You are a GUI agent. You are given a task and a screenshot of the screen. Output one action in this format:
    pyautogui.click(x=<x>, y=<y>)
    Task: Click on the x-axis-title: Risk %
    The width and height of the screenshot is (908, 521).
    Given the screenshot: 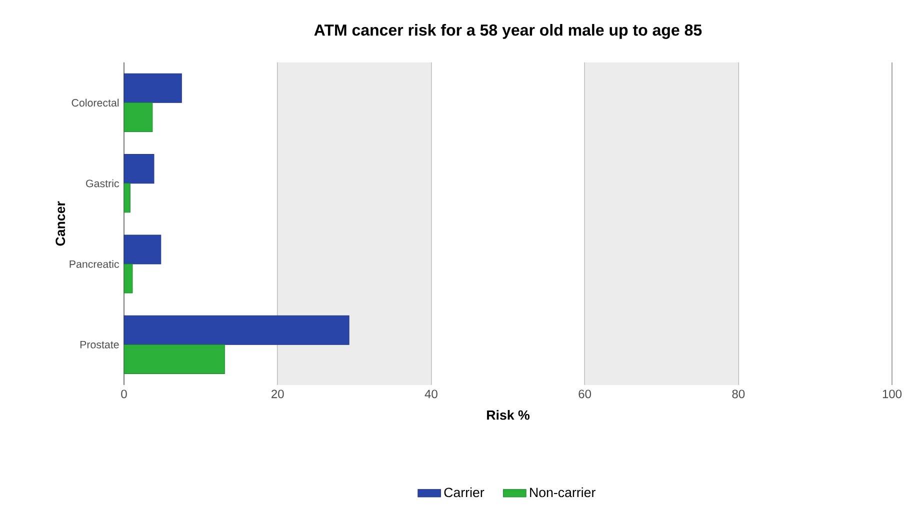 What is the action you would take?
    pyautogui.click(x=508, y=415)
    